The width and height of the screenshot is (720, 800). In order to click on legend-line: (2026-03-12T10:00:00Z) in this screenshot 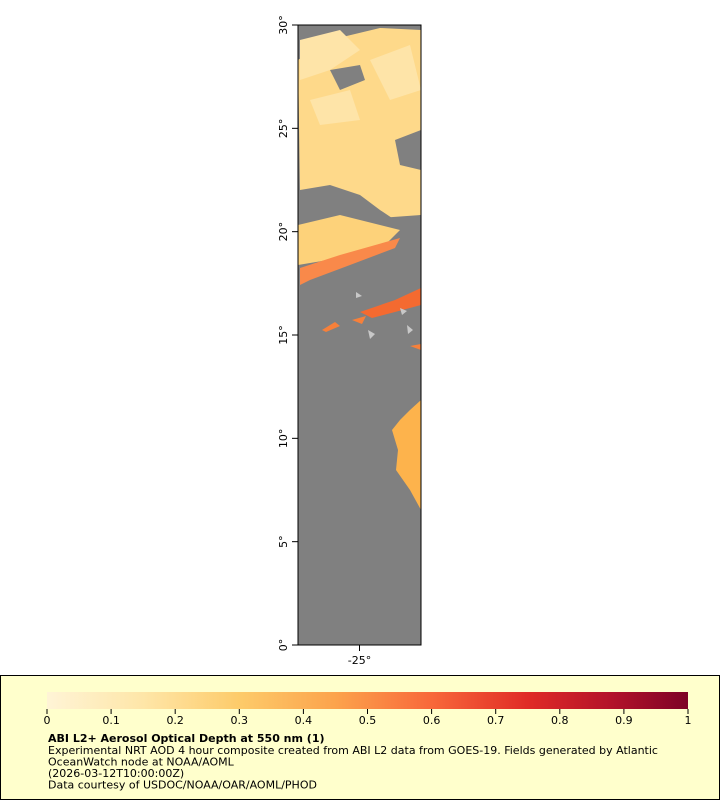, I will do `click(116, 773)`.